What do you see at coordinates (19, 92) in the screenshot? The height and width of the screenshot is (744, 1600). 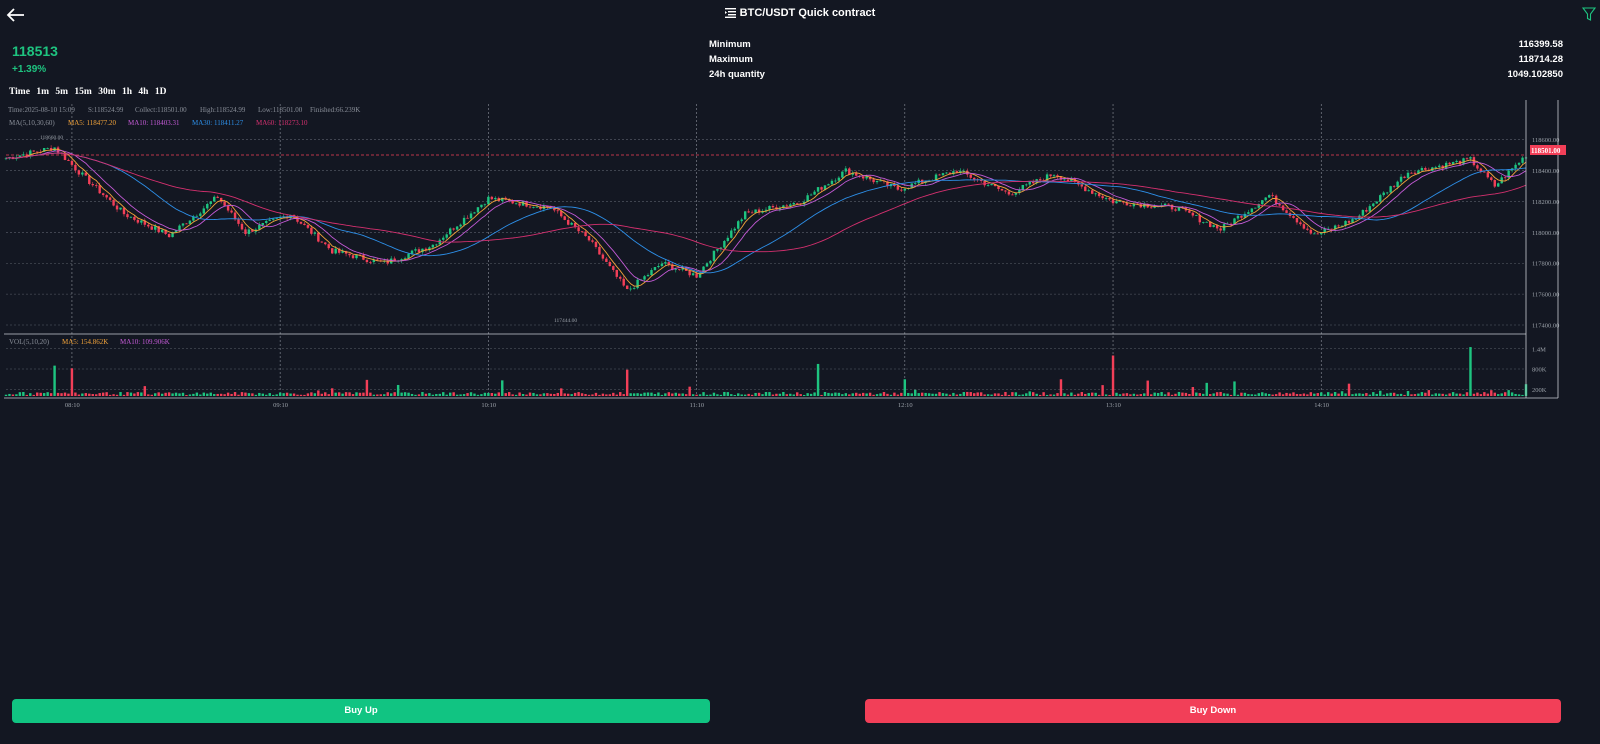 I see `tab-time: Time` at bounding box center [19, 92].